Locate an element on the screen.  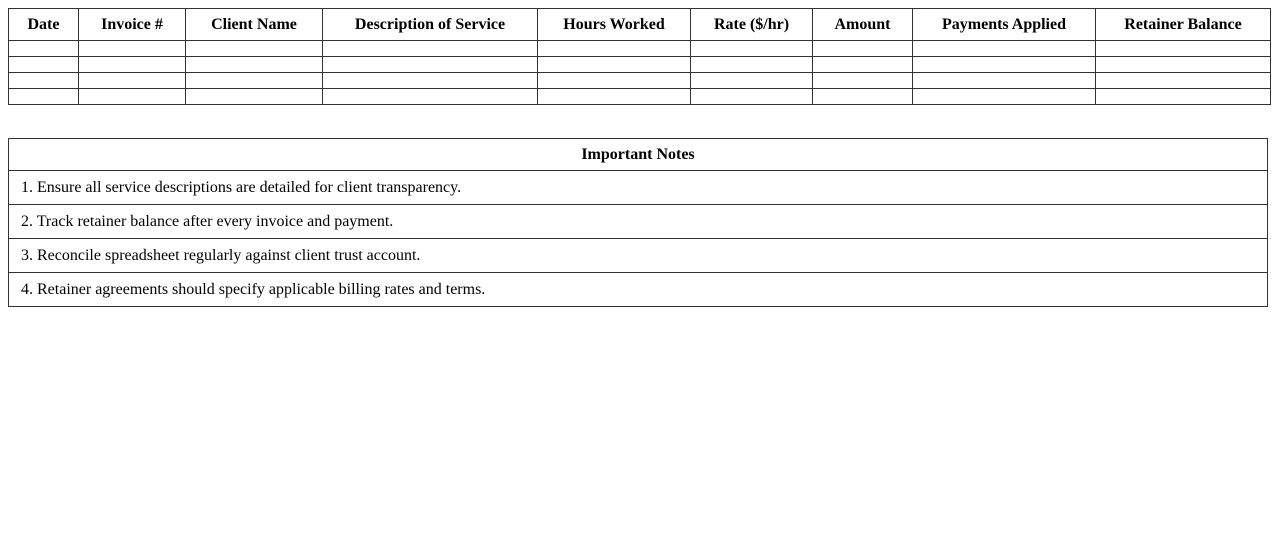
column-header-rate: Rate ($/hr) is located at coordinates (751, 24).